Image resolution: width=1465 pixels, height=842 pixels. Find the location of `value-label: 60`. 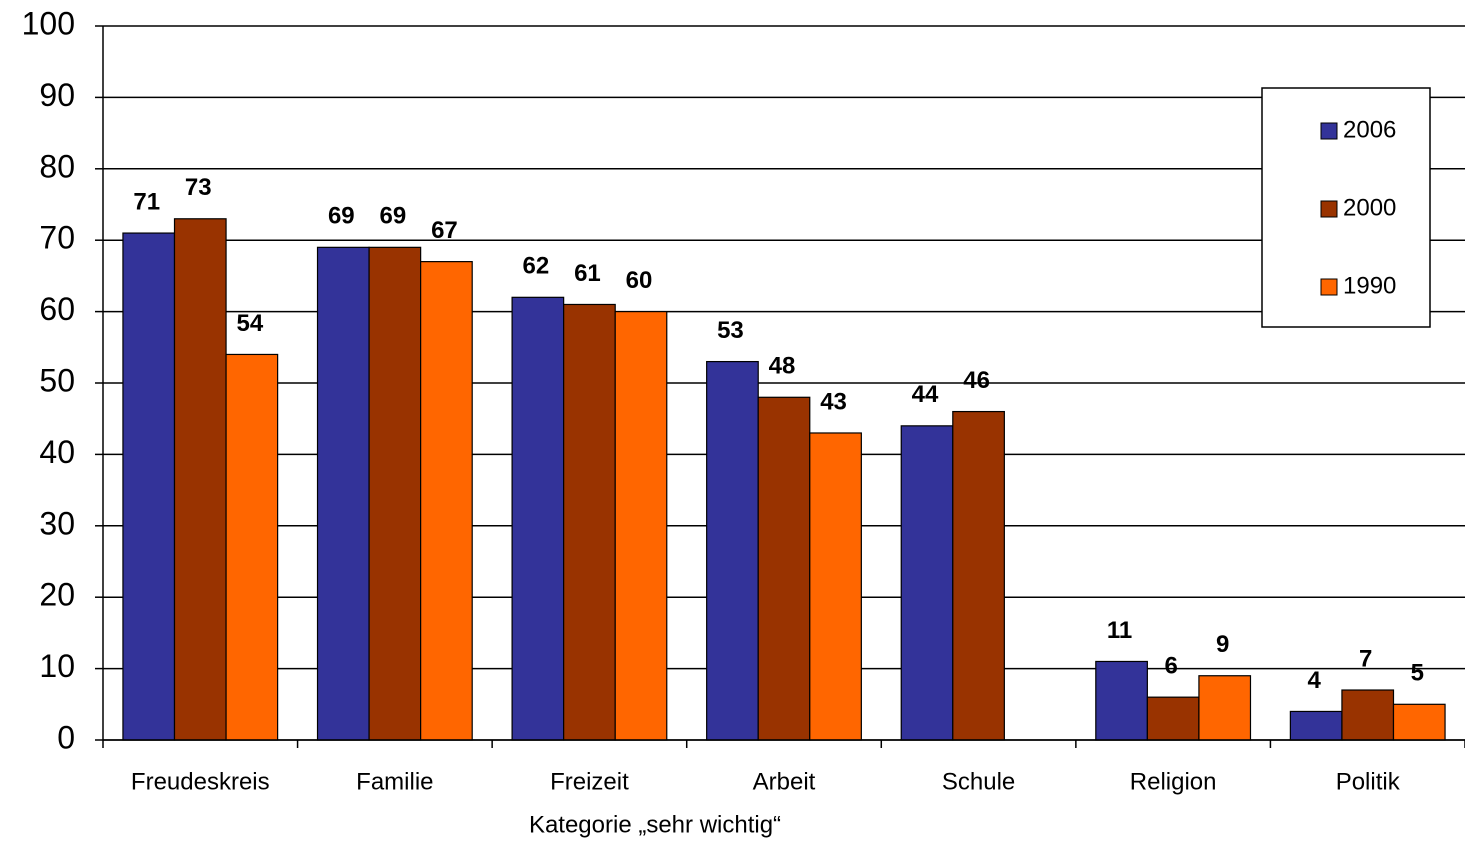

value-label: 60 is located at coordinates (639, 280).